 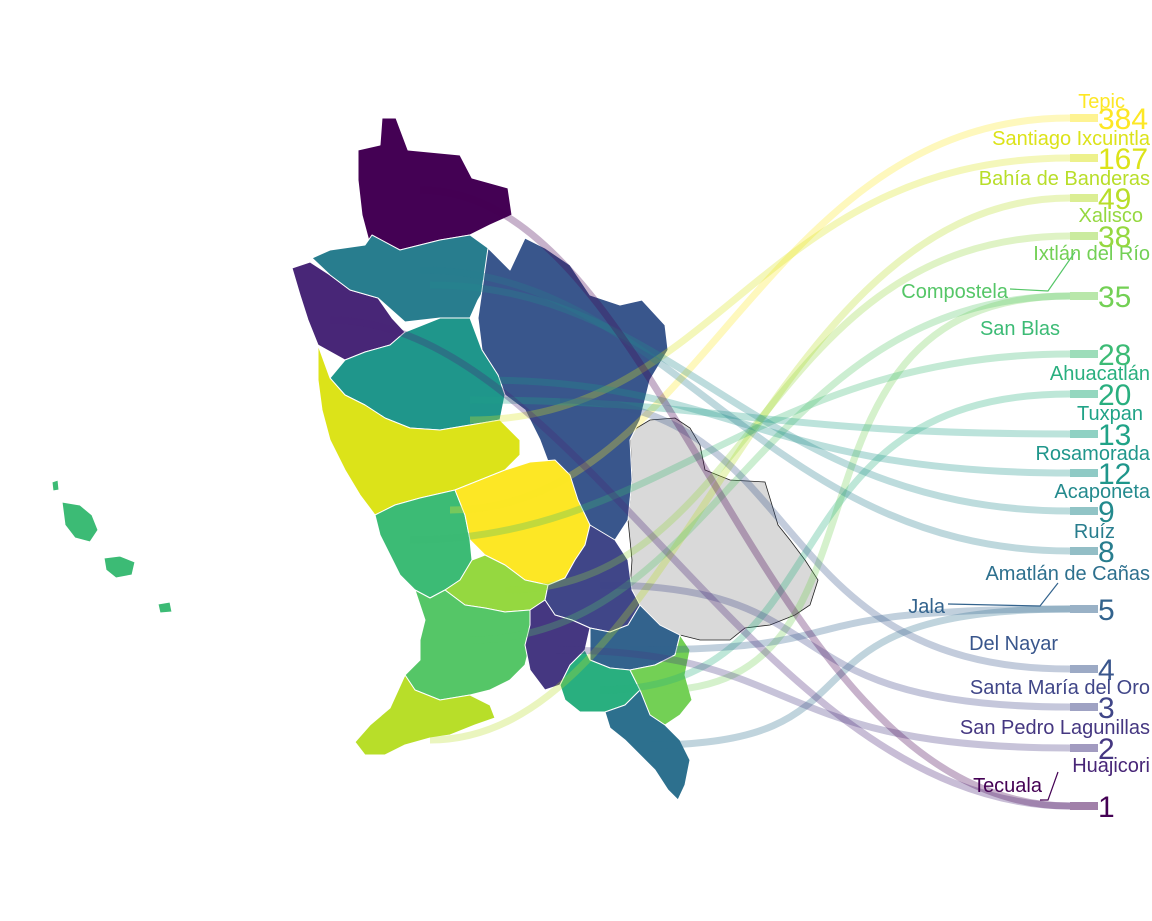 I want to click on label-ixtl-n-del-r-o: Ixtlán del Río, so click(x=1091, y=254).